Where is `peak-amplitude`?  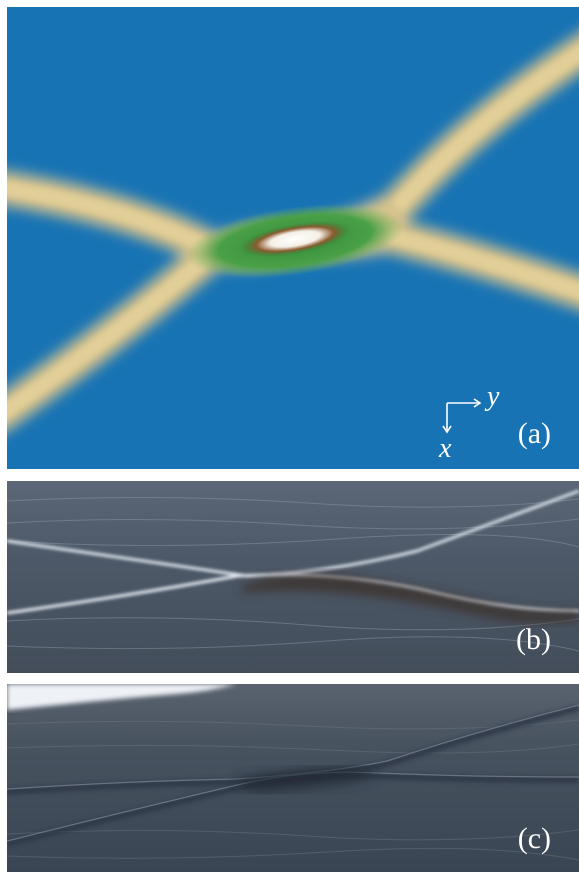 peak-amplitude is located at coordinates (295, 239).